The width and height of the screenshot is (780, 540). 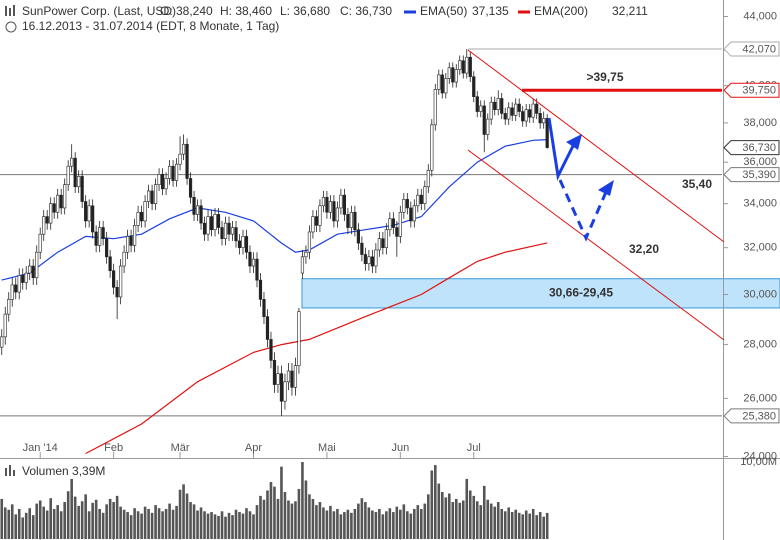 I want to click on arrowhead, so click(x=574, y=142).